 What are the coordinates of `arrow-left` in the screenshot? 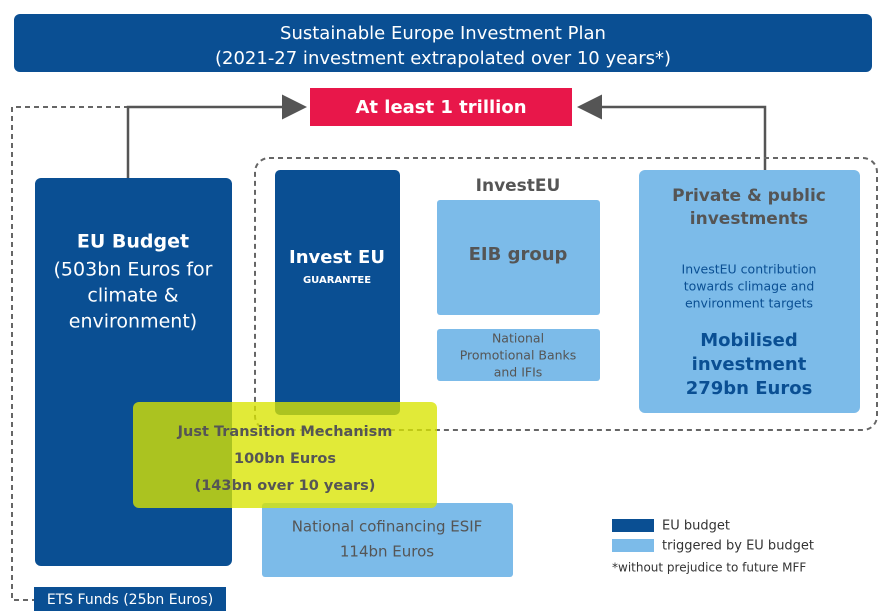 It's located at (216, 136).